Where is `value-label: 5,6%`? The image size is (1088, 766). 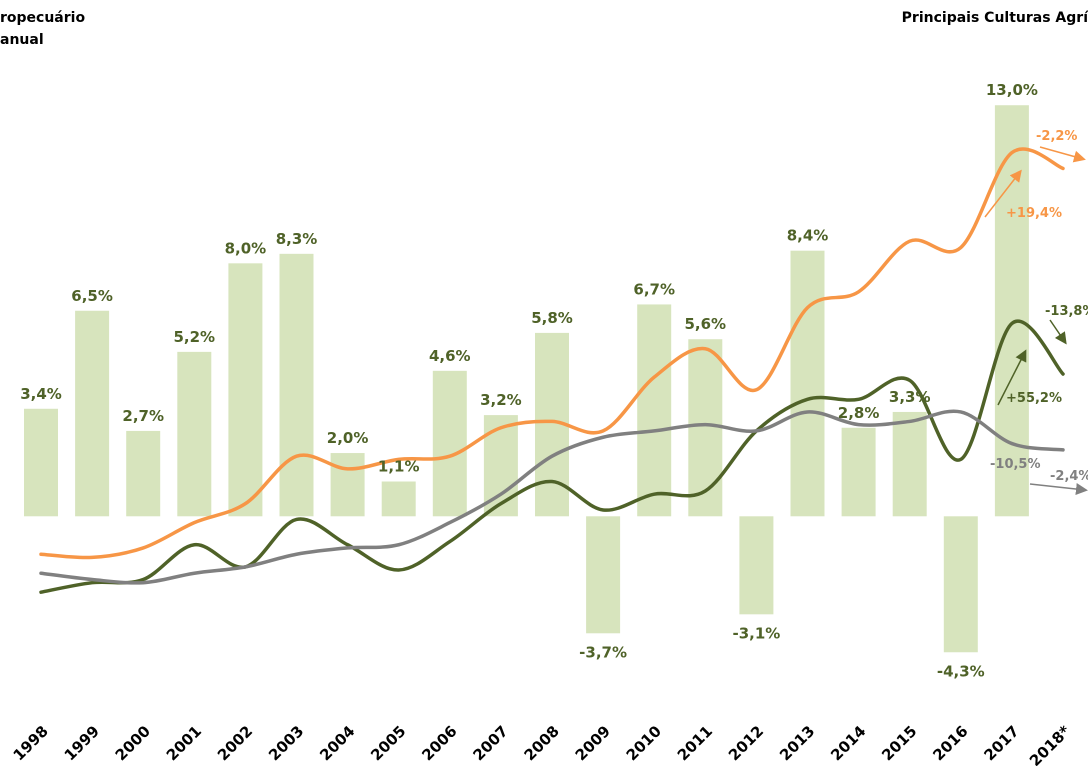 value-label: 5,6% is located at coordinates (705, 324).